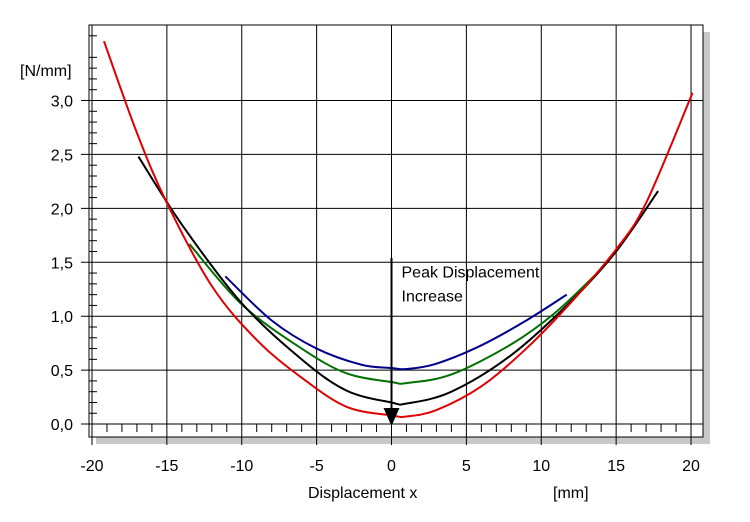 This screenshot has height=522, width=750. What do you see at coordinates (317, 466) in the screenshot?
I see `x-tick-label: -5` at bounding box center [317, 466].